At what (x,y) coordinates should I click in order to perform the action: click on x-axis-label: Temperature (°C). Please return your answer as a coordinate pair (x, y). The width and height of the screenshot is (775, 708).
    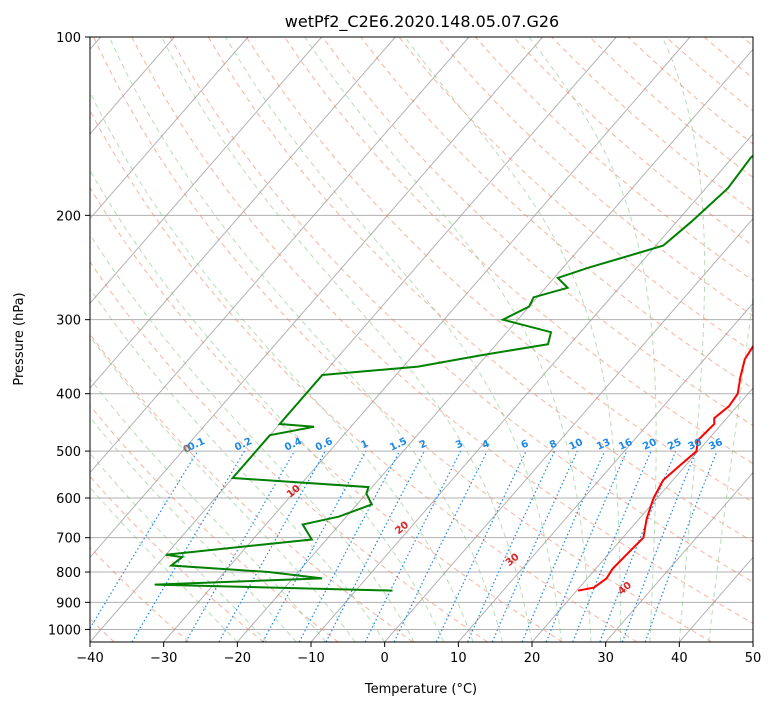
    Looking at the image, I should click on (420, 689).